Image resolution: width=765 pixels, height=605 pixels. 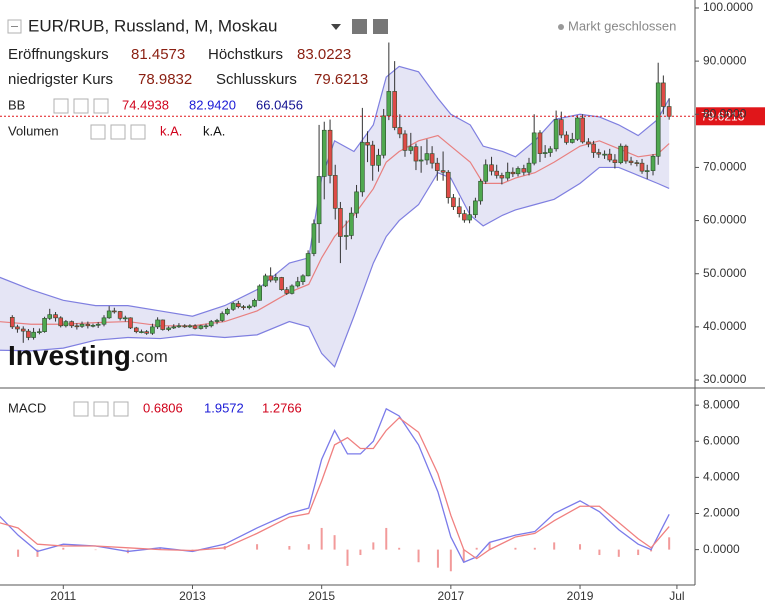 What do you see at coordinates (450, 596) in the screenshot?
I see `x-tick-label: 2017` at bounding box center [450, 596].